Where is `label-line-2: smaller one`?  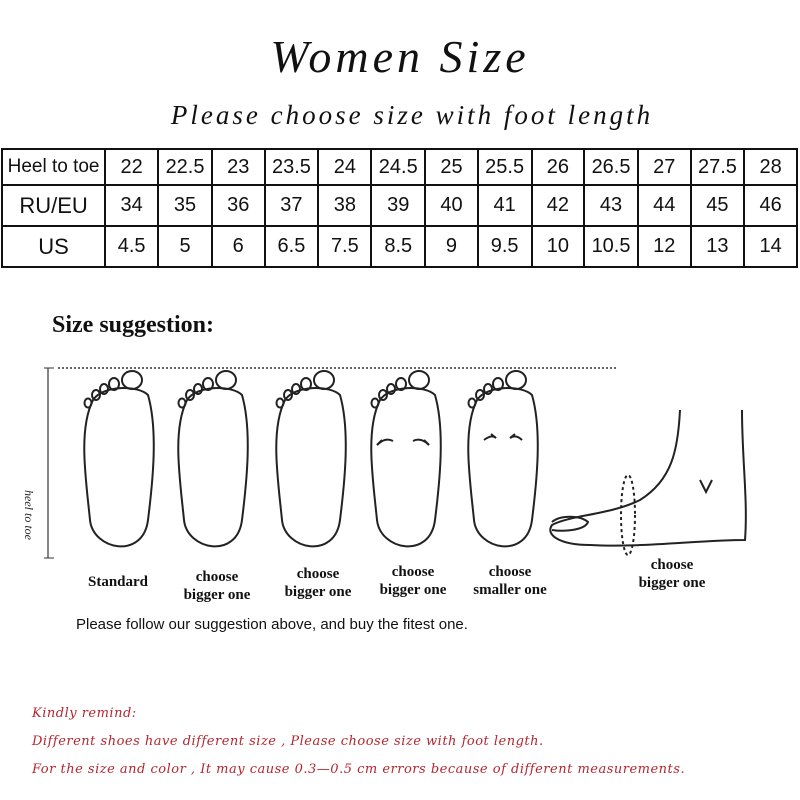 label-line-2: smaller one is located at coordinates (510, 590).